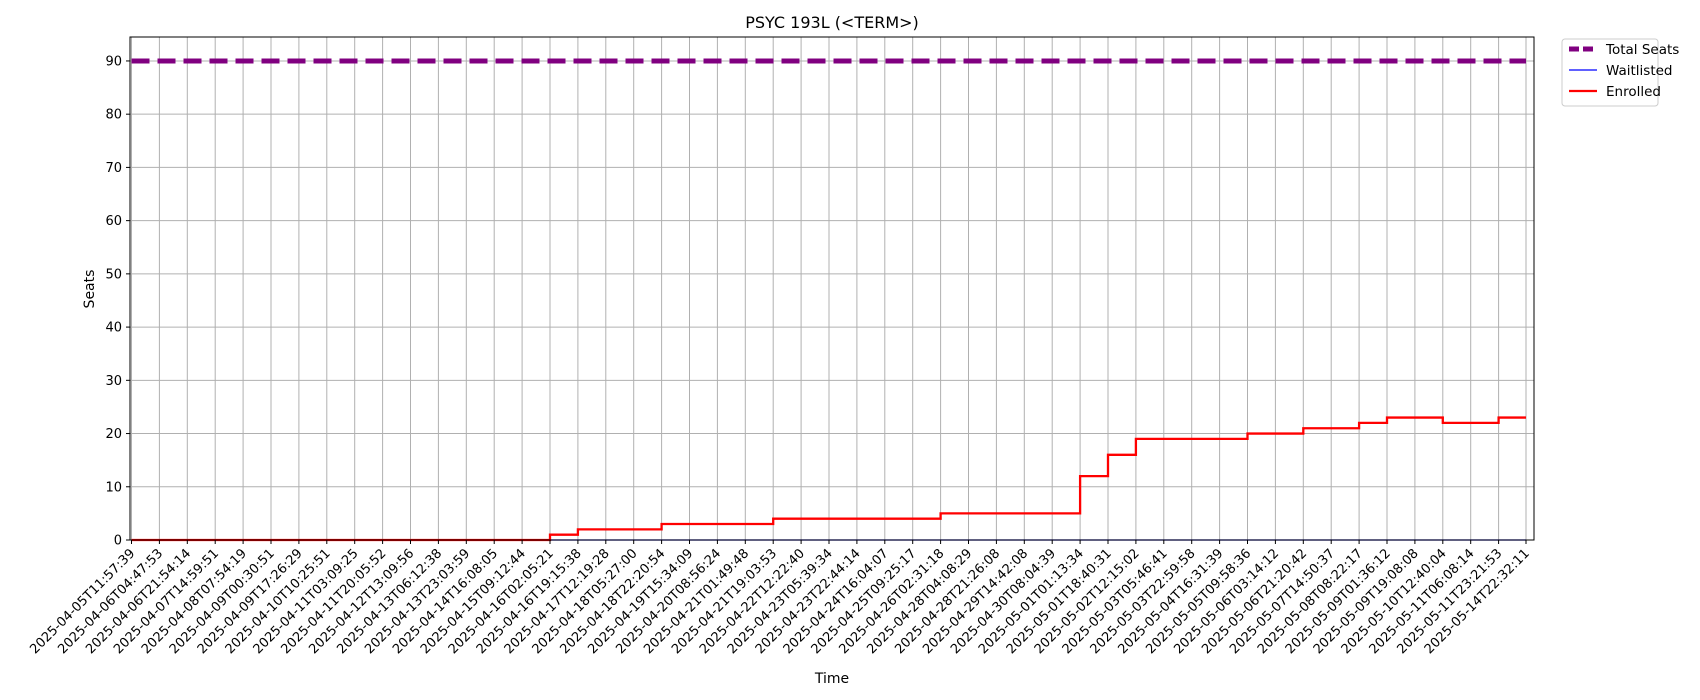  I want to click on legend-entry-label: Waitlisted, so click(1639, 71).